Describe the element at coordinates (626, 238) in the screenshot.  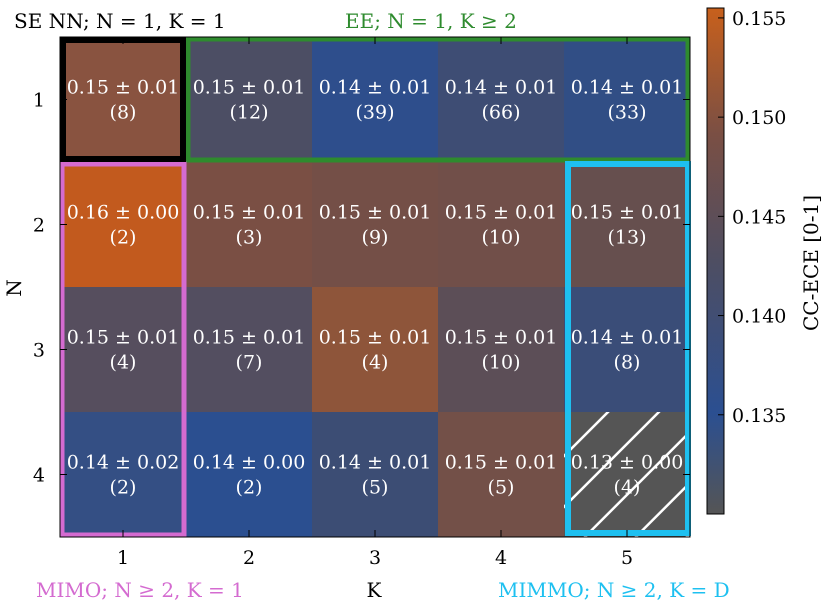
I see `cell-count-label: (13)` at that location.